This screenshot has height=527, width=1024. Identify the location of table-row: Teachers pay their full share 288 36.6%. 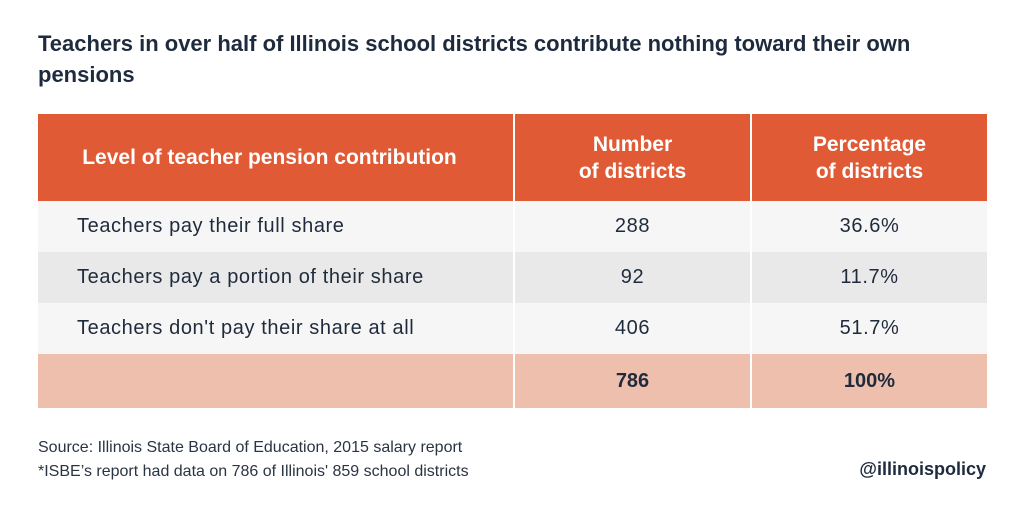
(512, 226).